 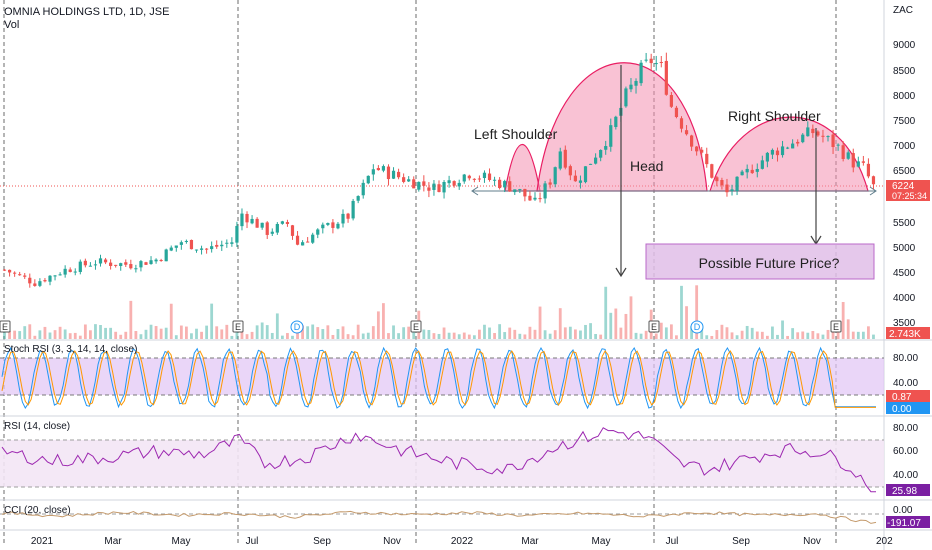 I want to click on stoch-d-line, so click(x=438, y=379).